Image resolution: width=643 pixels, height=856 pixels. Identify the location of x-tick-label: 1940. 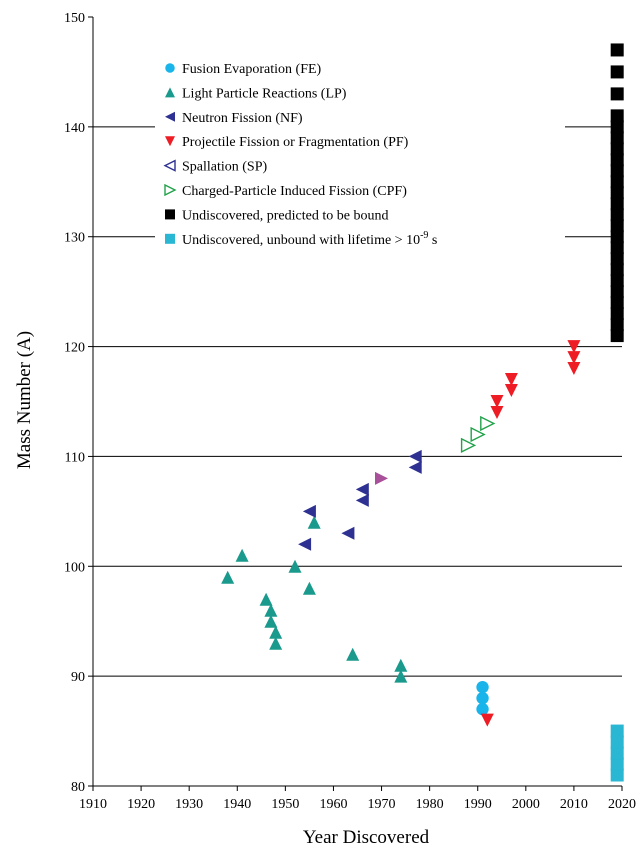
(237, 804).